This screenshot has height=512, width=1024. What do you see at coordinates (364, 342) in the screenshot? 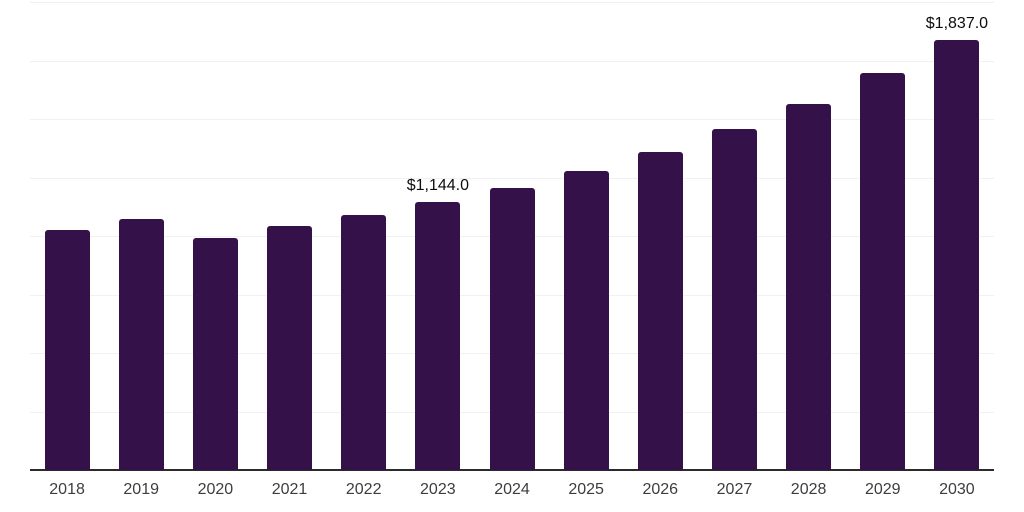
I see `bar-2022` at bounding box center [364, 342].